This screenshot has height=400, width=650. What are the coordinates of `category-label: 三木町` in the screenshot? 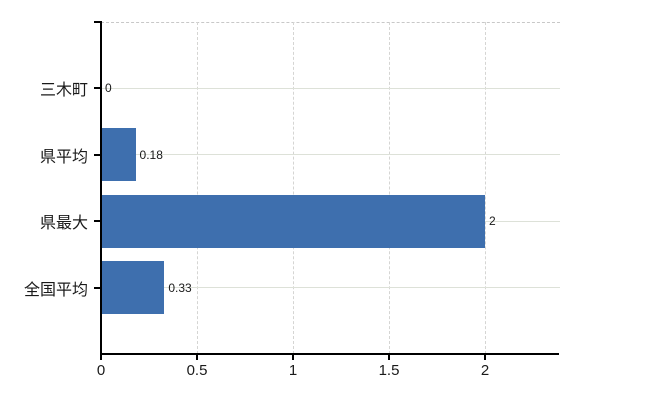 It's located at (63, 91).